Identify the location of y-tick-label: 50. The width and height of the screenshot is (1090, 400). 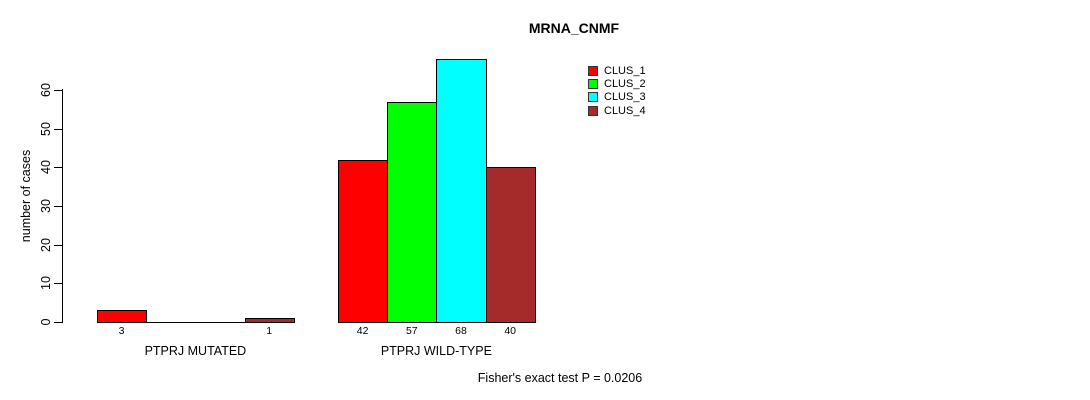
(46, 128).